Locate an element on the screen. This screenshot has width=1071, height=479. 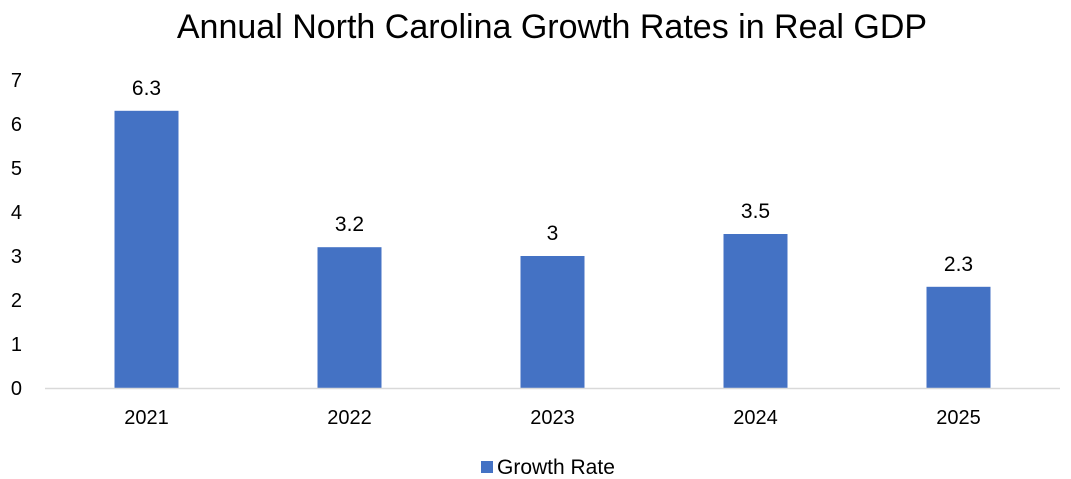
bar-2025 is located at coordinates (958, 337).